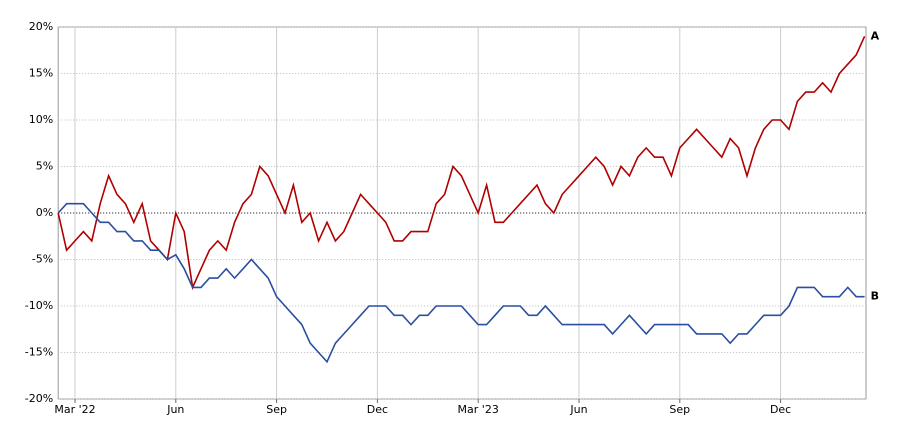 Image resolution: width=898 pixels, height=426 pixels. What do you see at coordinates (875, 35) in the screenshot?
I see `series-label: A` at bounding box center [875, 35].